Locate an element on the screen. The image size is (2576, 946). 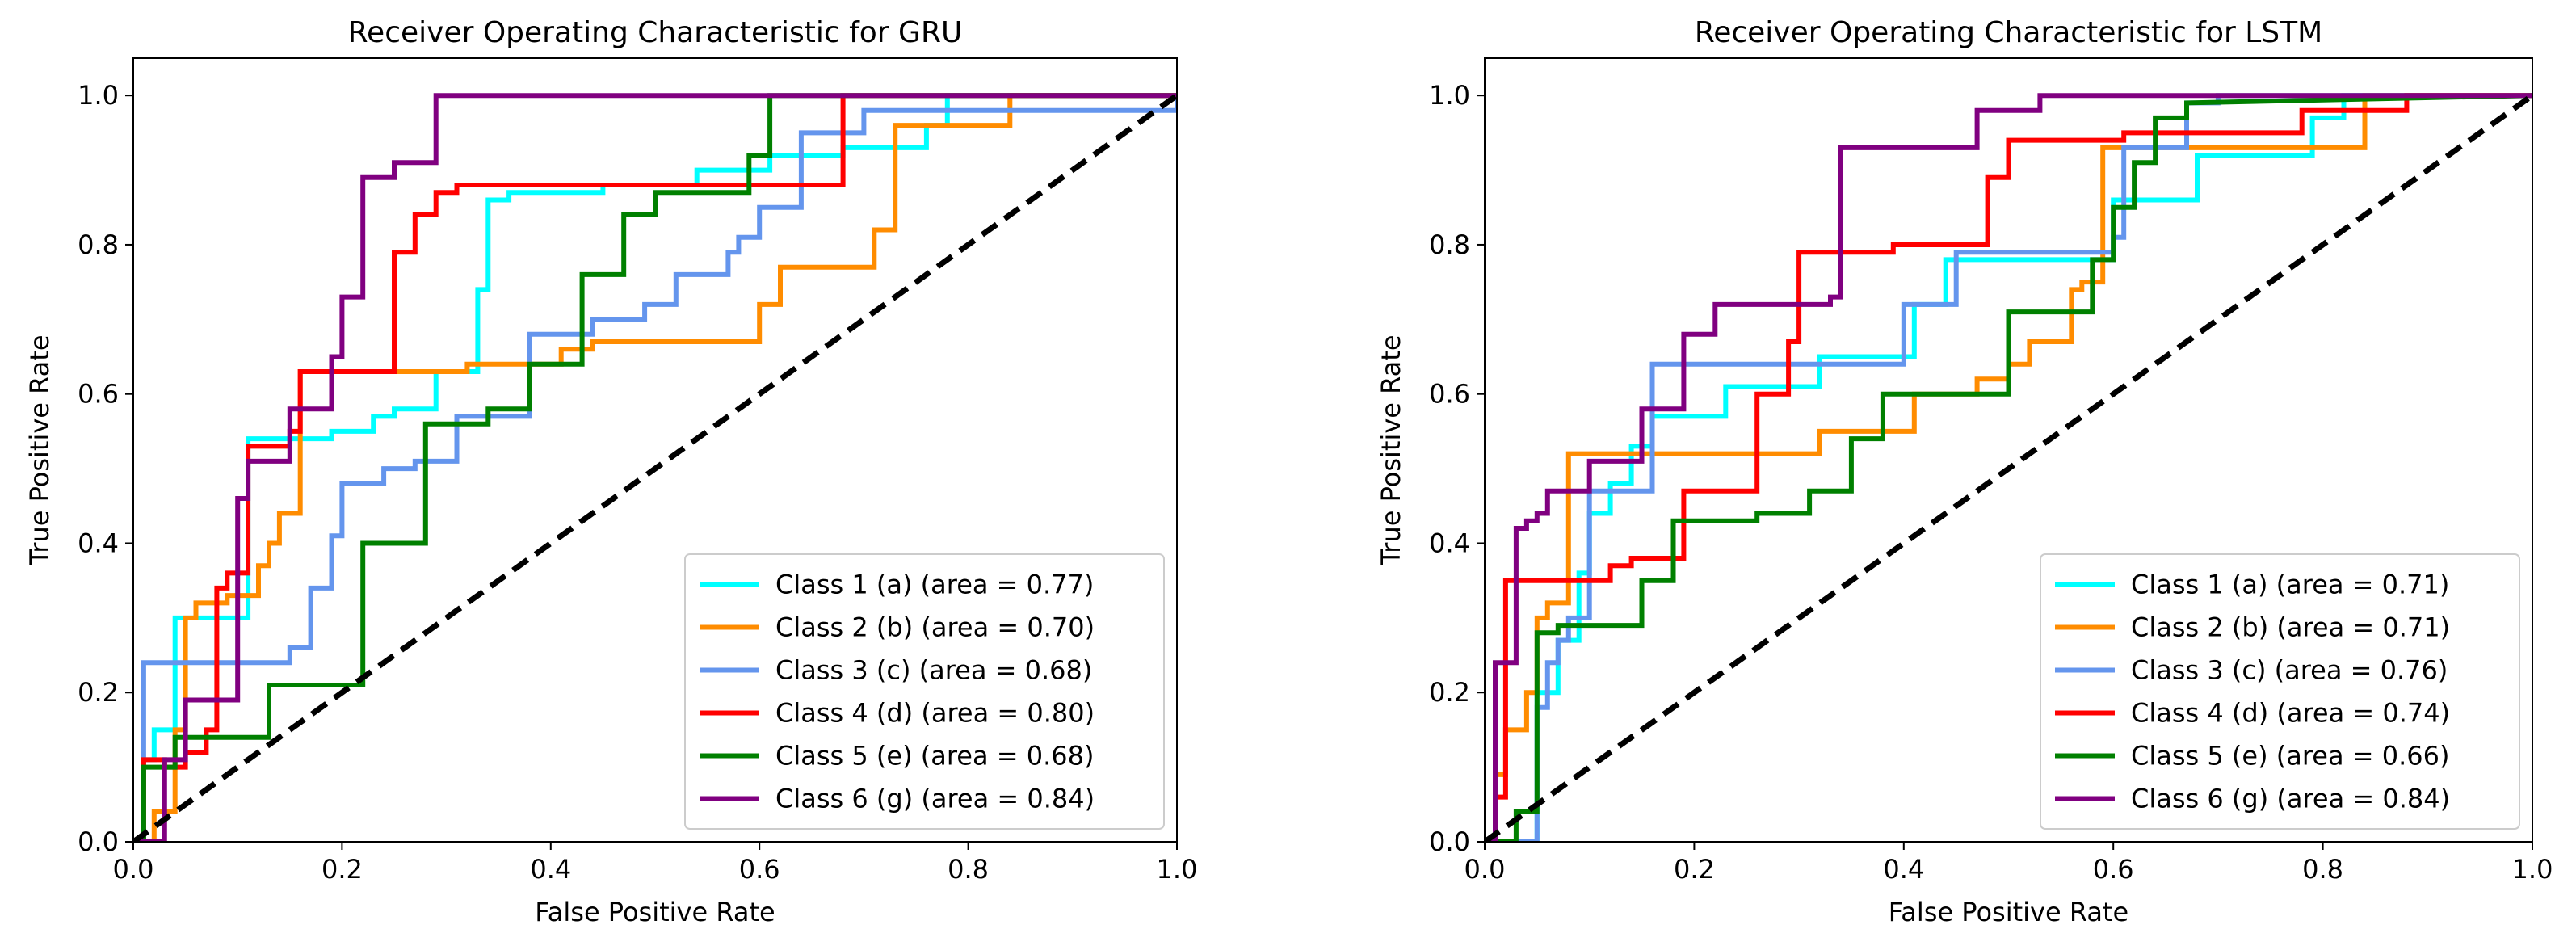
legend-label: Class 1 (a) (area = 0.77) is located at coordinates (934, 585).